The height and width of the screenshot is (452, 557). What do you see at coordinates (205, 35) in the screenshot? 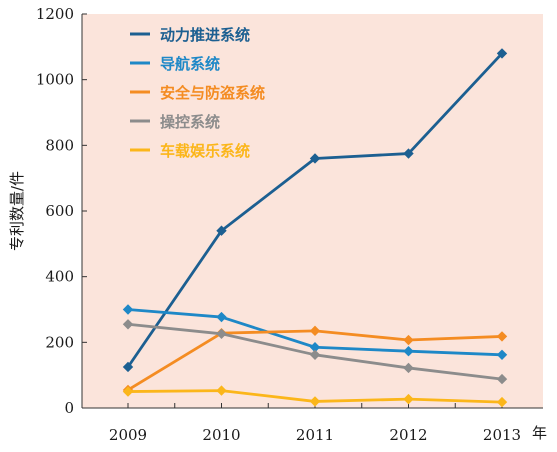
I see `legend-label: 动力推进系统` at bounding box center [205, 35].